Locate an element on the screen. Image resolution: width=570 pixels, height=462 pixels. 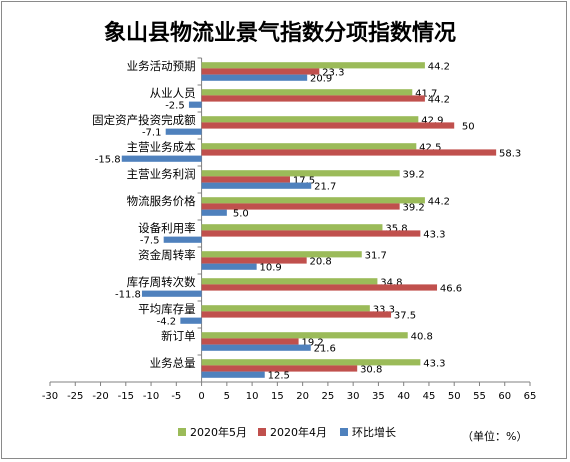
data-label: 5.0 is located at coordinates (241, 214).